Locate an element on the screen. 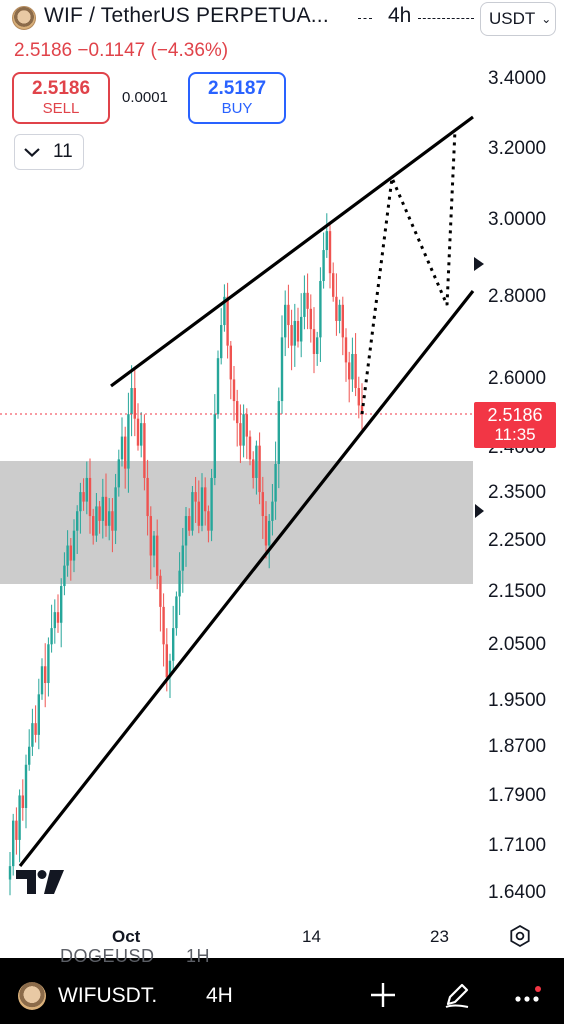 The width and height of the screenshot is (564, 1024). sell-button: 2.5186 SELL is located at coordinates (61, 98).